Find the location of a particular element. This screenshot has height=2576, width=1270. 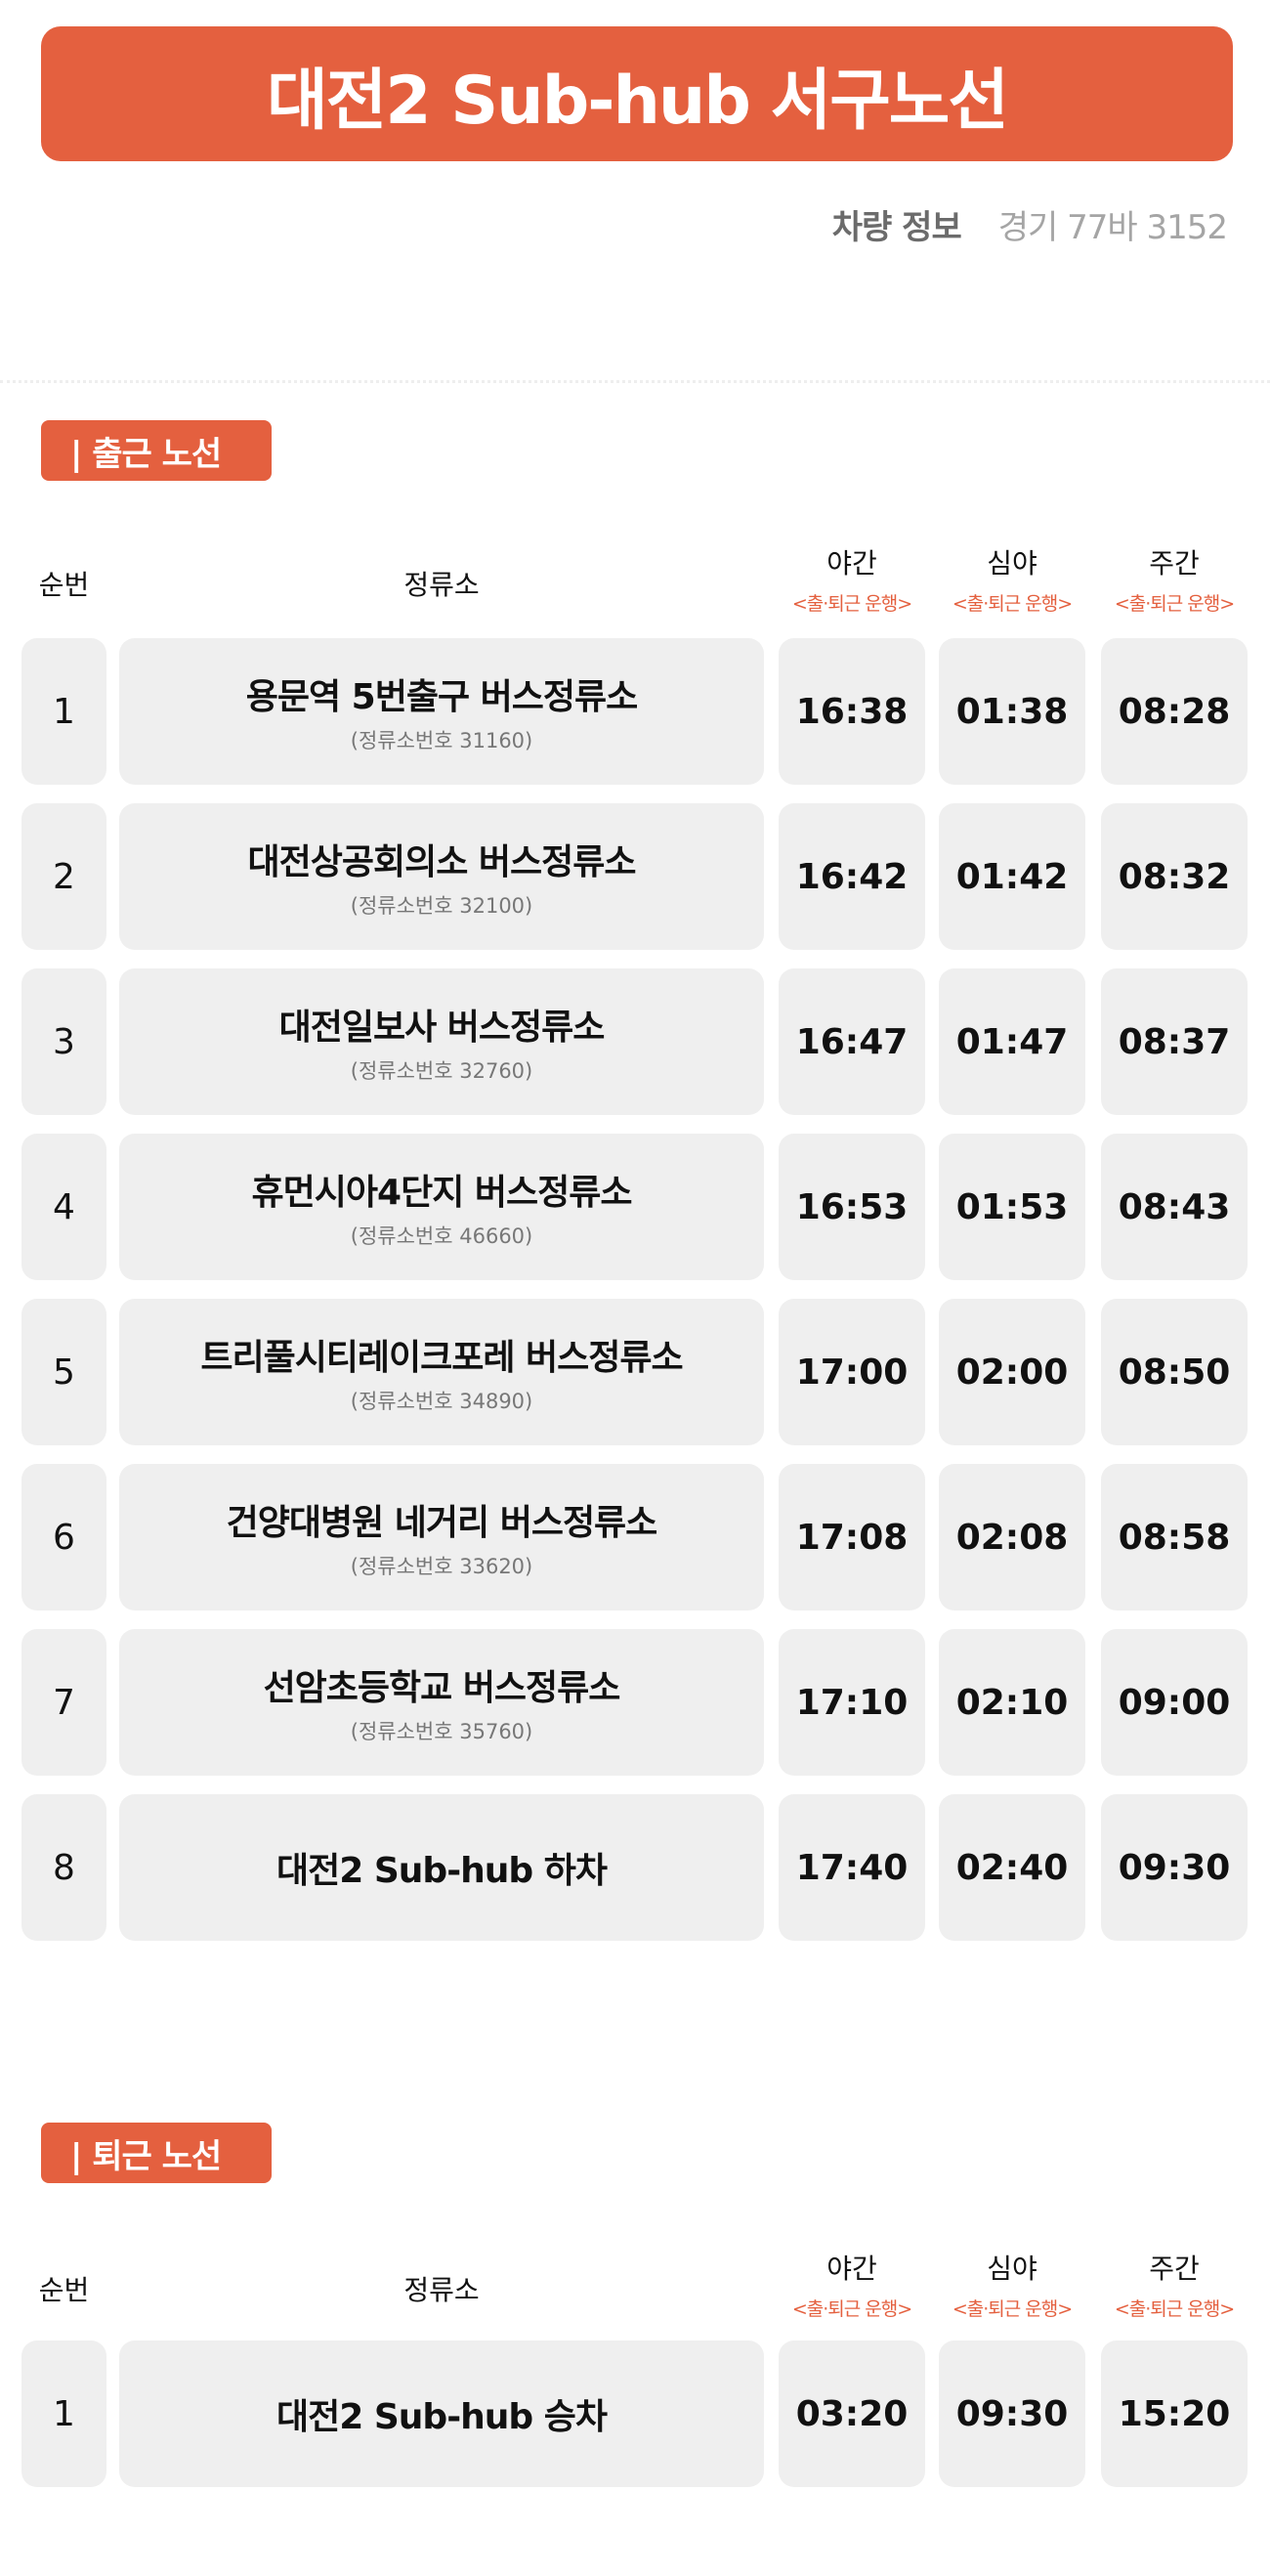

stop-code: (정류소번호 32100) is located at coordinates (441, 906).